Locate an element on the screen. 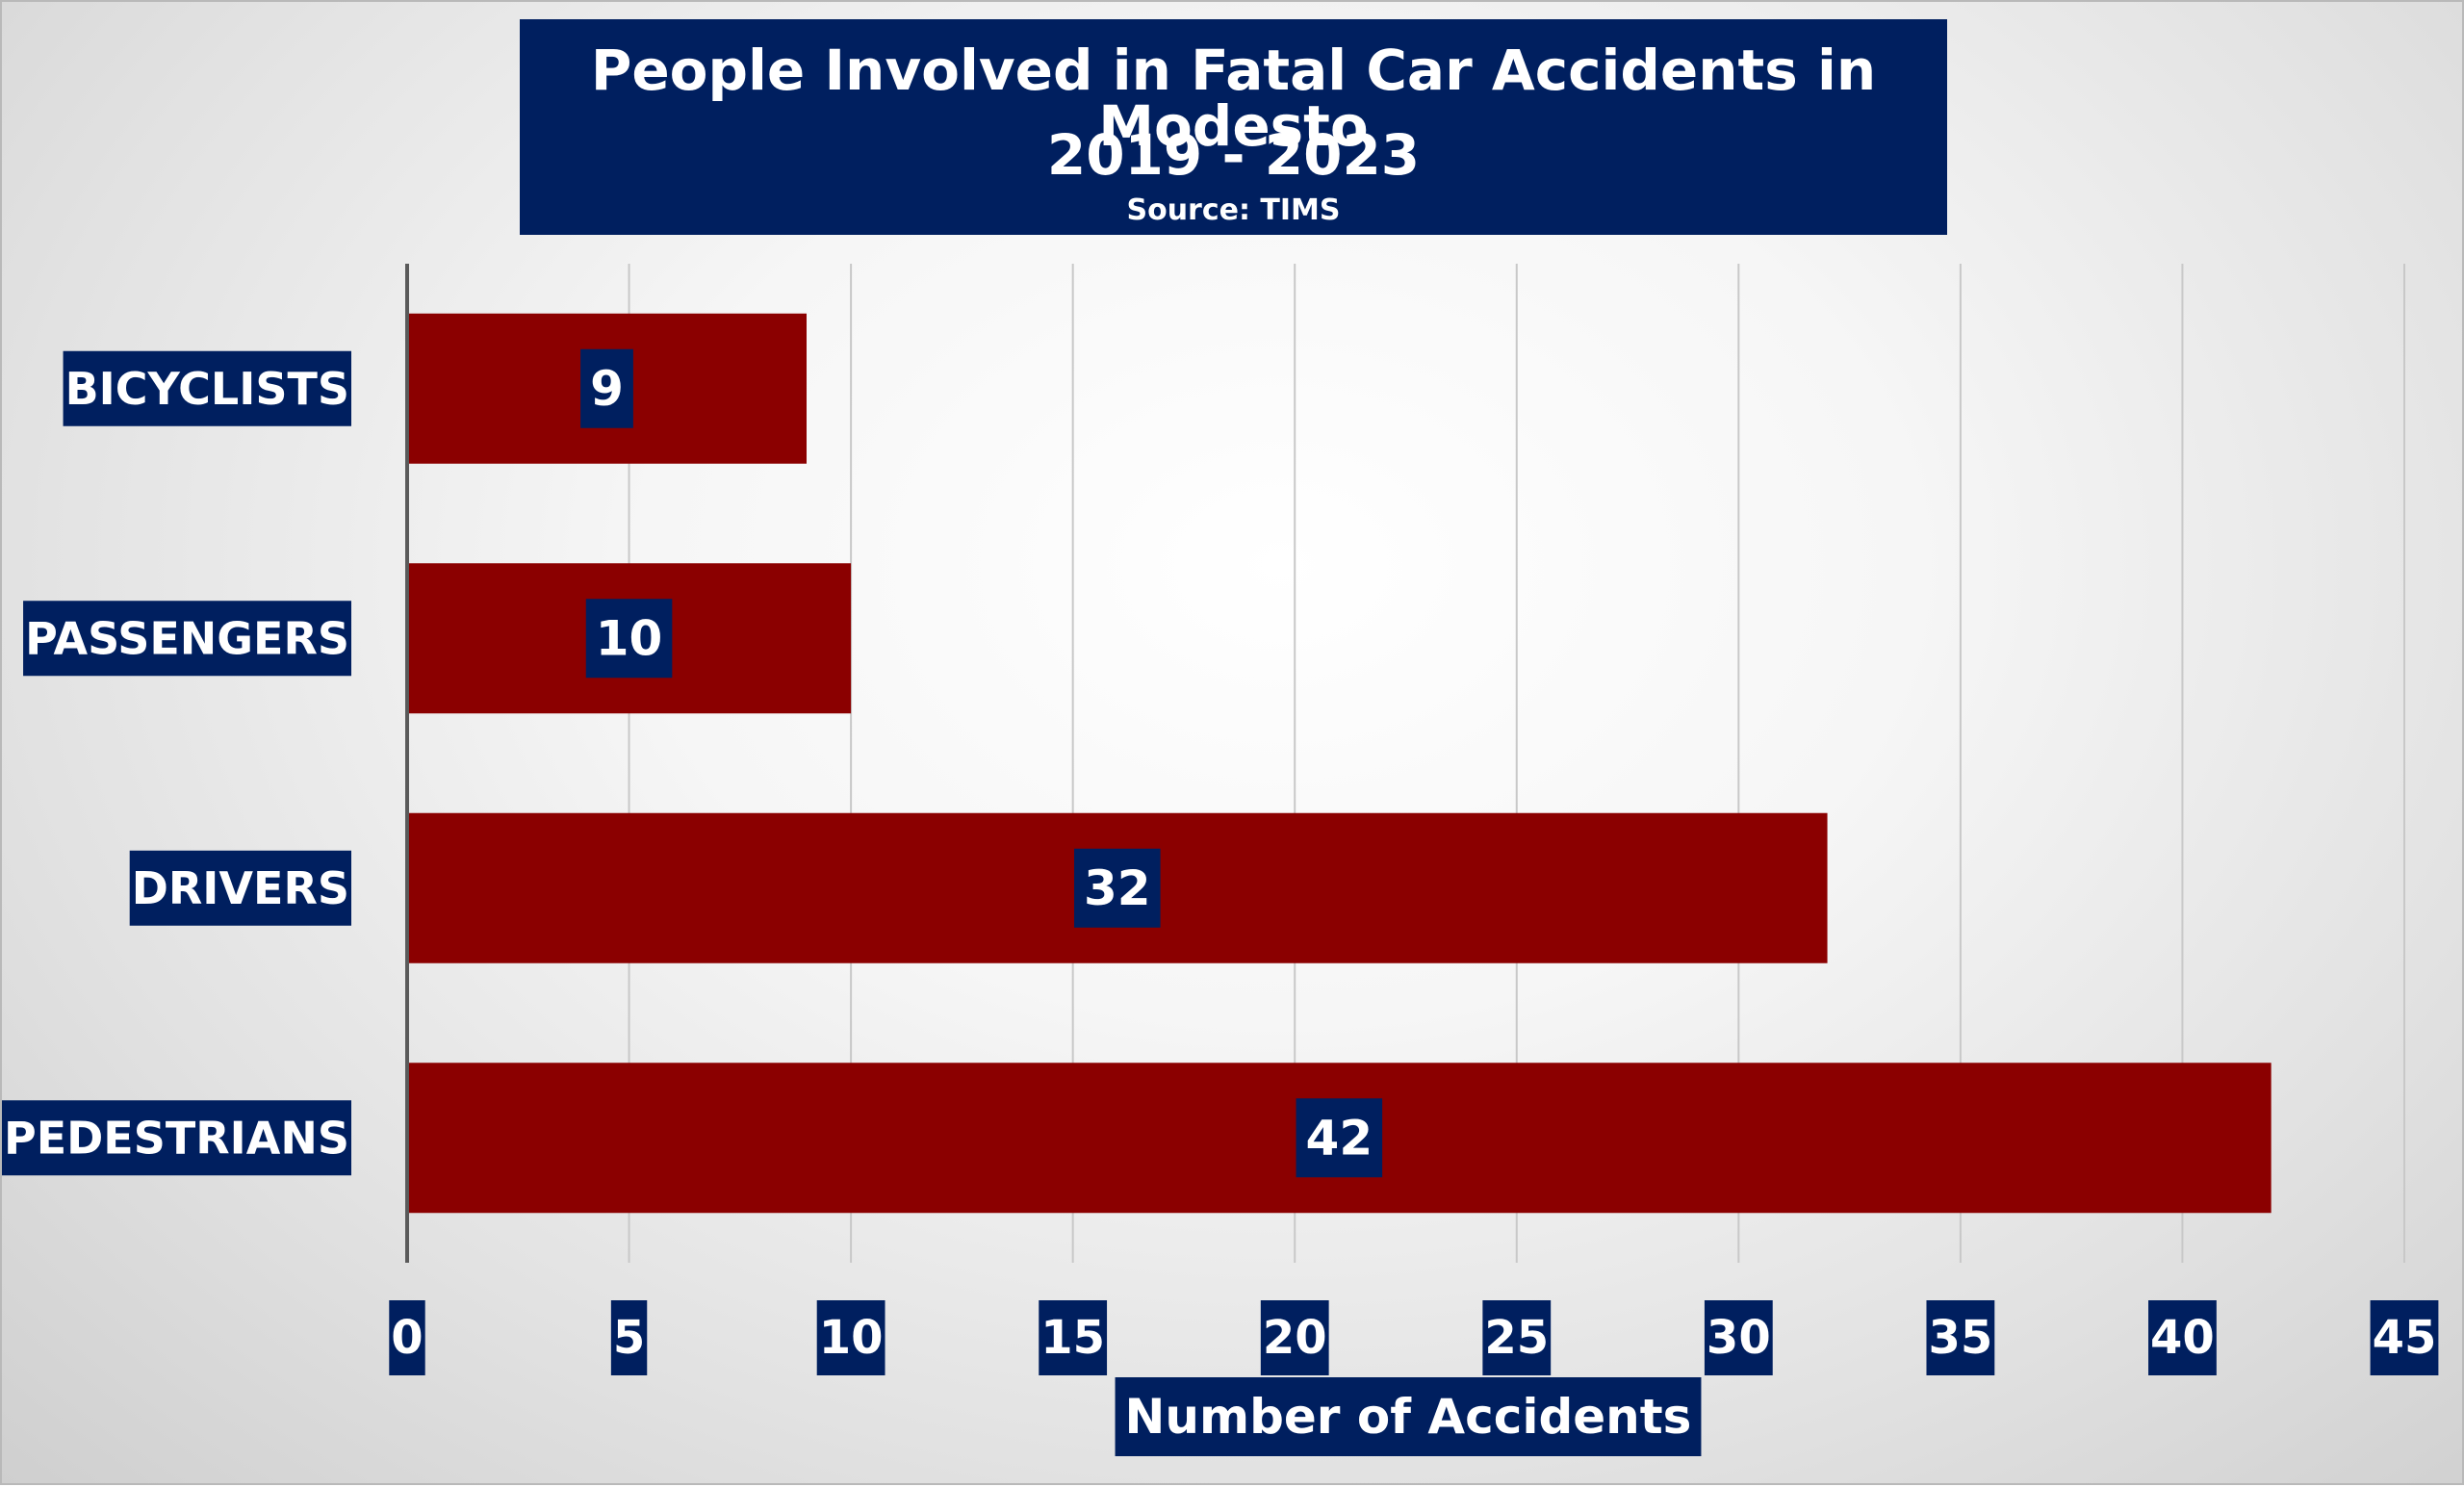 This screenshot has height=1487, width=2464. category-label-passengers-box is located at coordinates (187, 639).